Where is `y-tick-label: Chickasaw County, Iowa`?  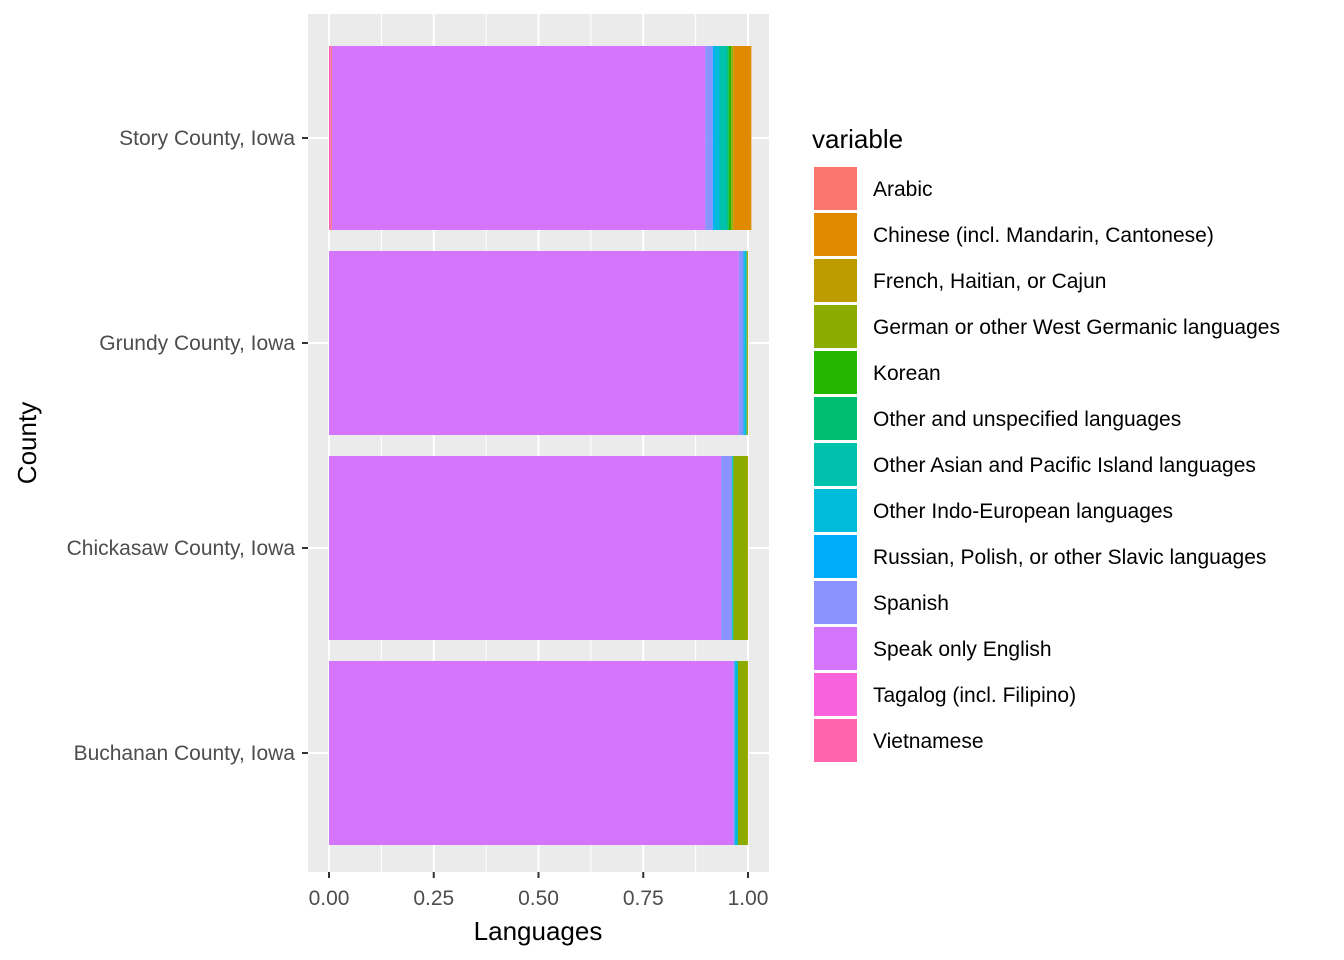
y-tick-label: Chickasaw County, Iowa is located at coordinates (181, 548).